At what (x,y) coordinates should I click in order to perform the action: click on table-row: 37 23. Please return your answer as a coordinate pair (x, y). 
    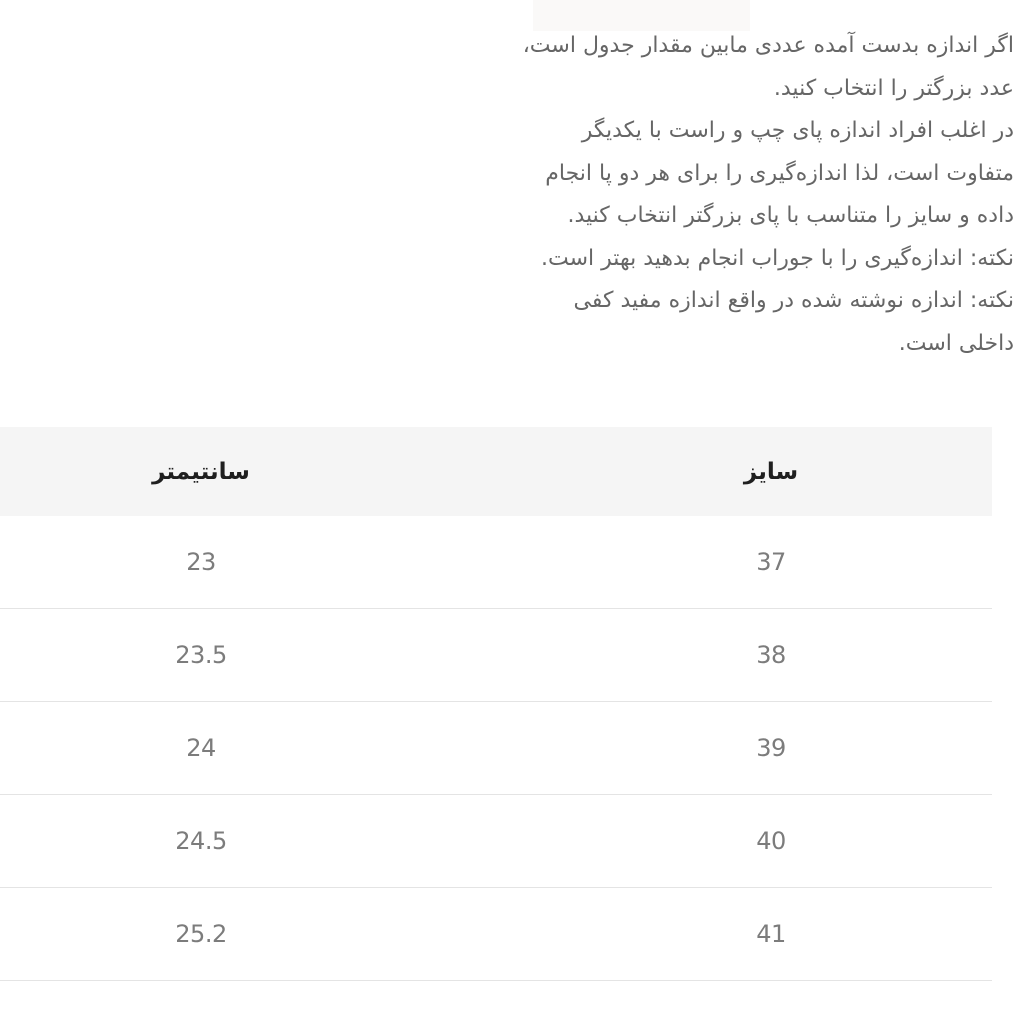
    Looking at the image, I should click on (496, 562).